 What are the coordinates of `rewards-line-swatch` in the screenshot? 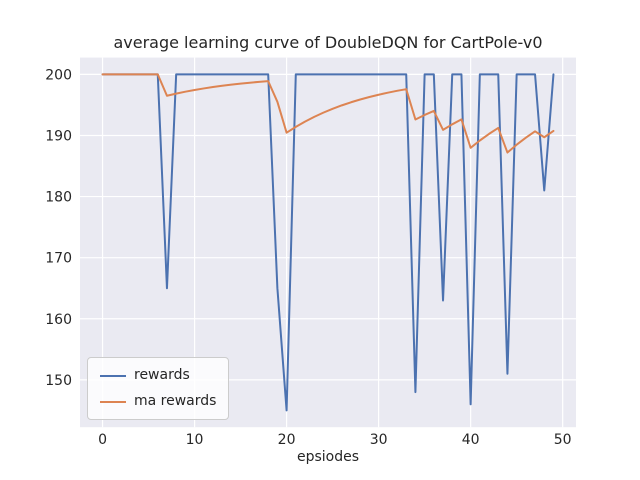 It's located at (113, 375).